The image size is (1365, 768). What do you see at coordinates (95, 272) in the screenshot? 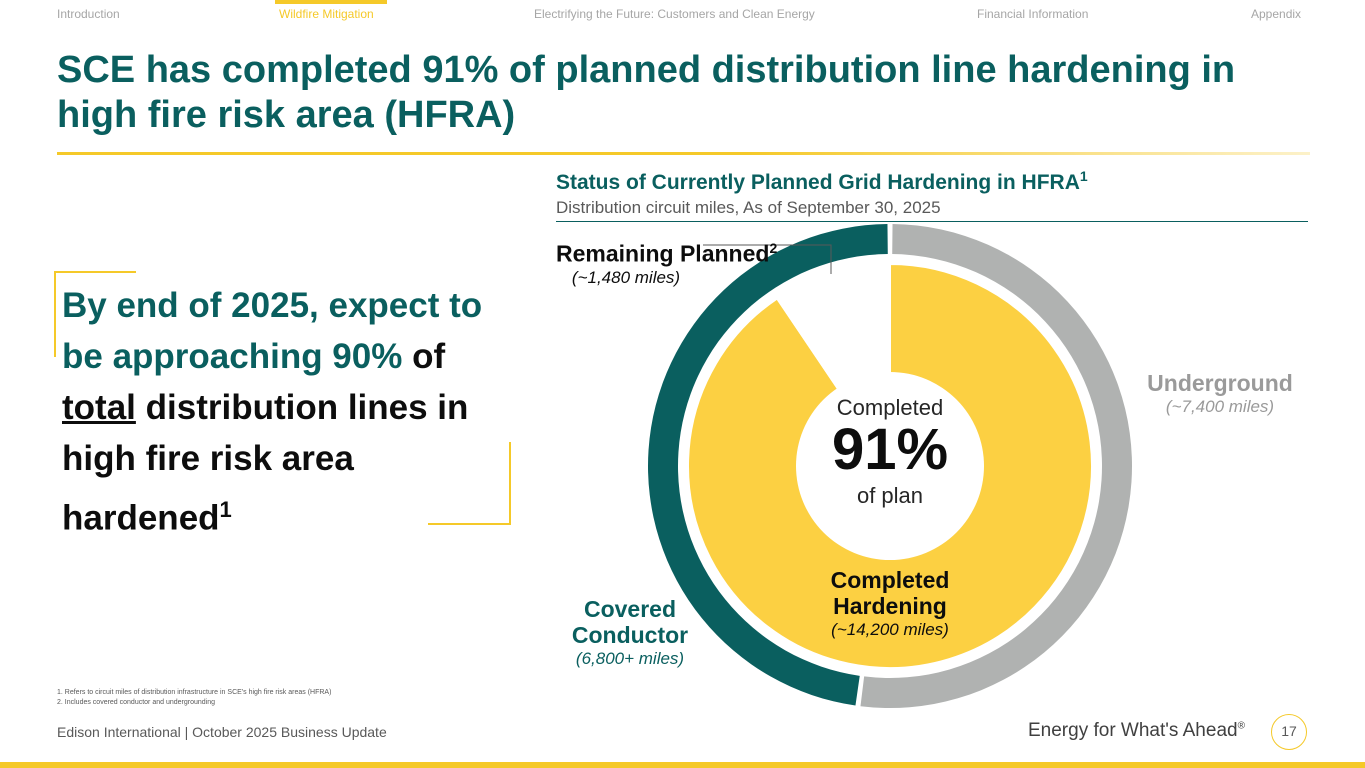
I see `bracket-top-left-h` at bounding box center [95, 272].